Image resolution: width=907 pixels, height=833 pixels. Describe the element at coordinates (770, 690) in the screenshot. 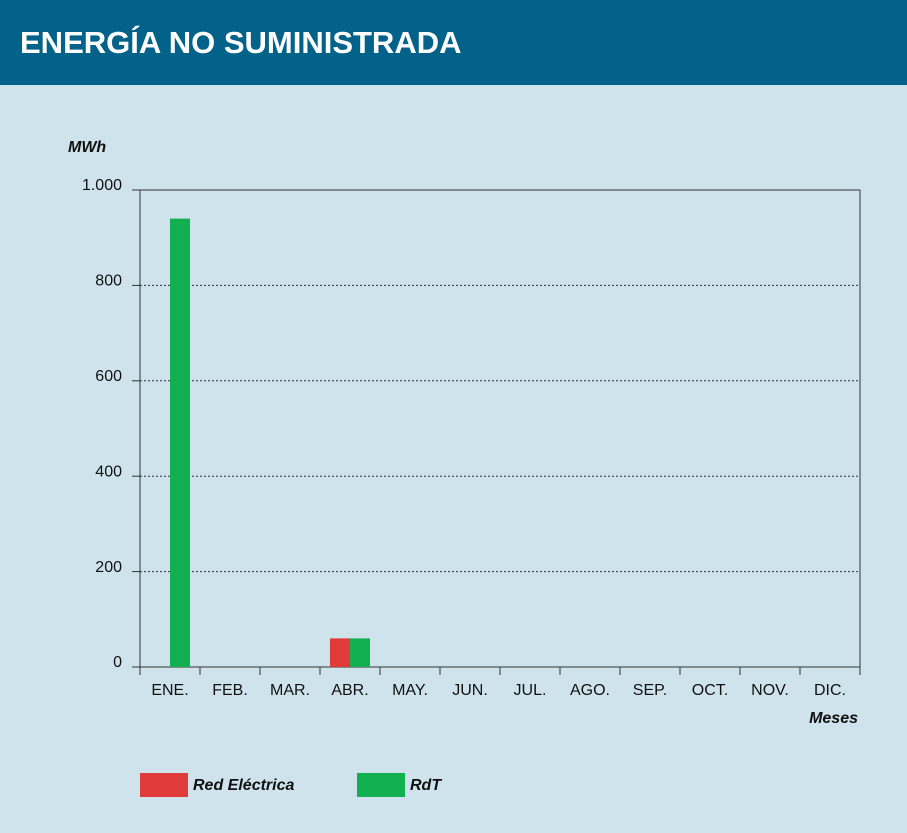

I see `x-tick-label: NOV.` at that location.